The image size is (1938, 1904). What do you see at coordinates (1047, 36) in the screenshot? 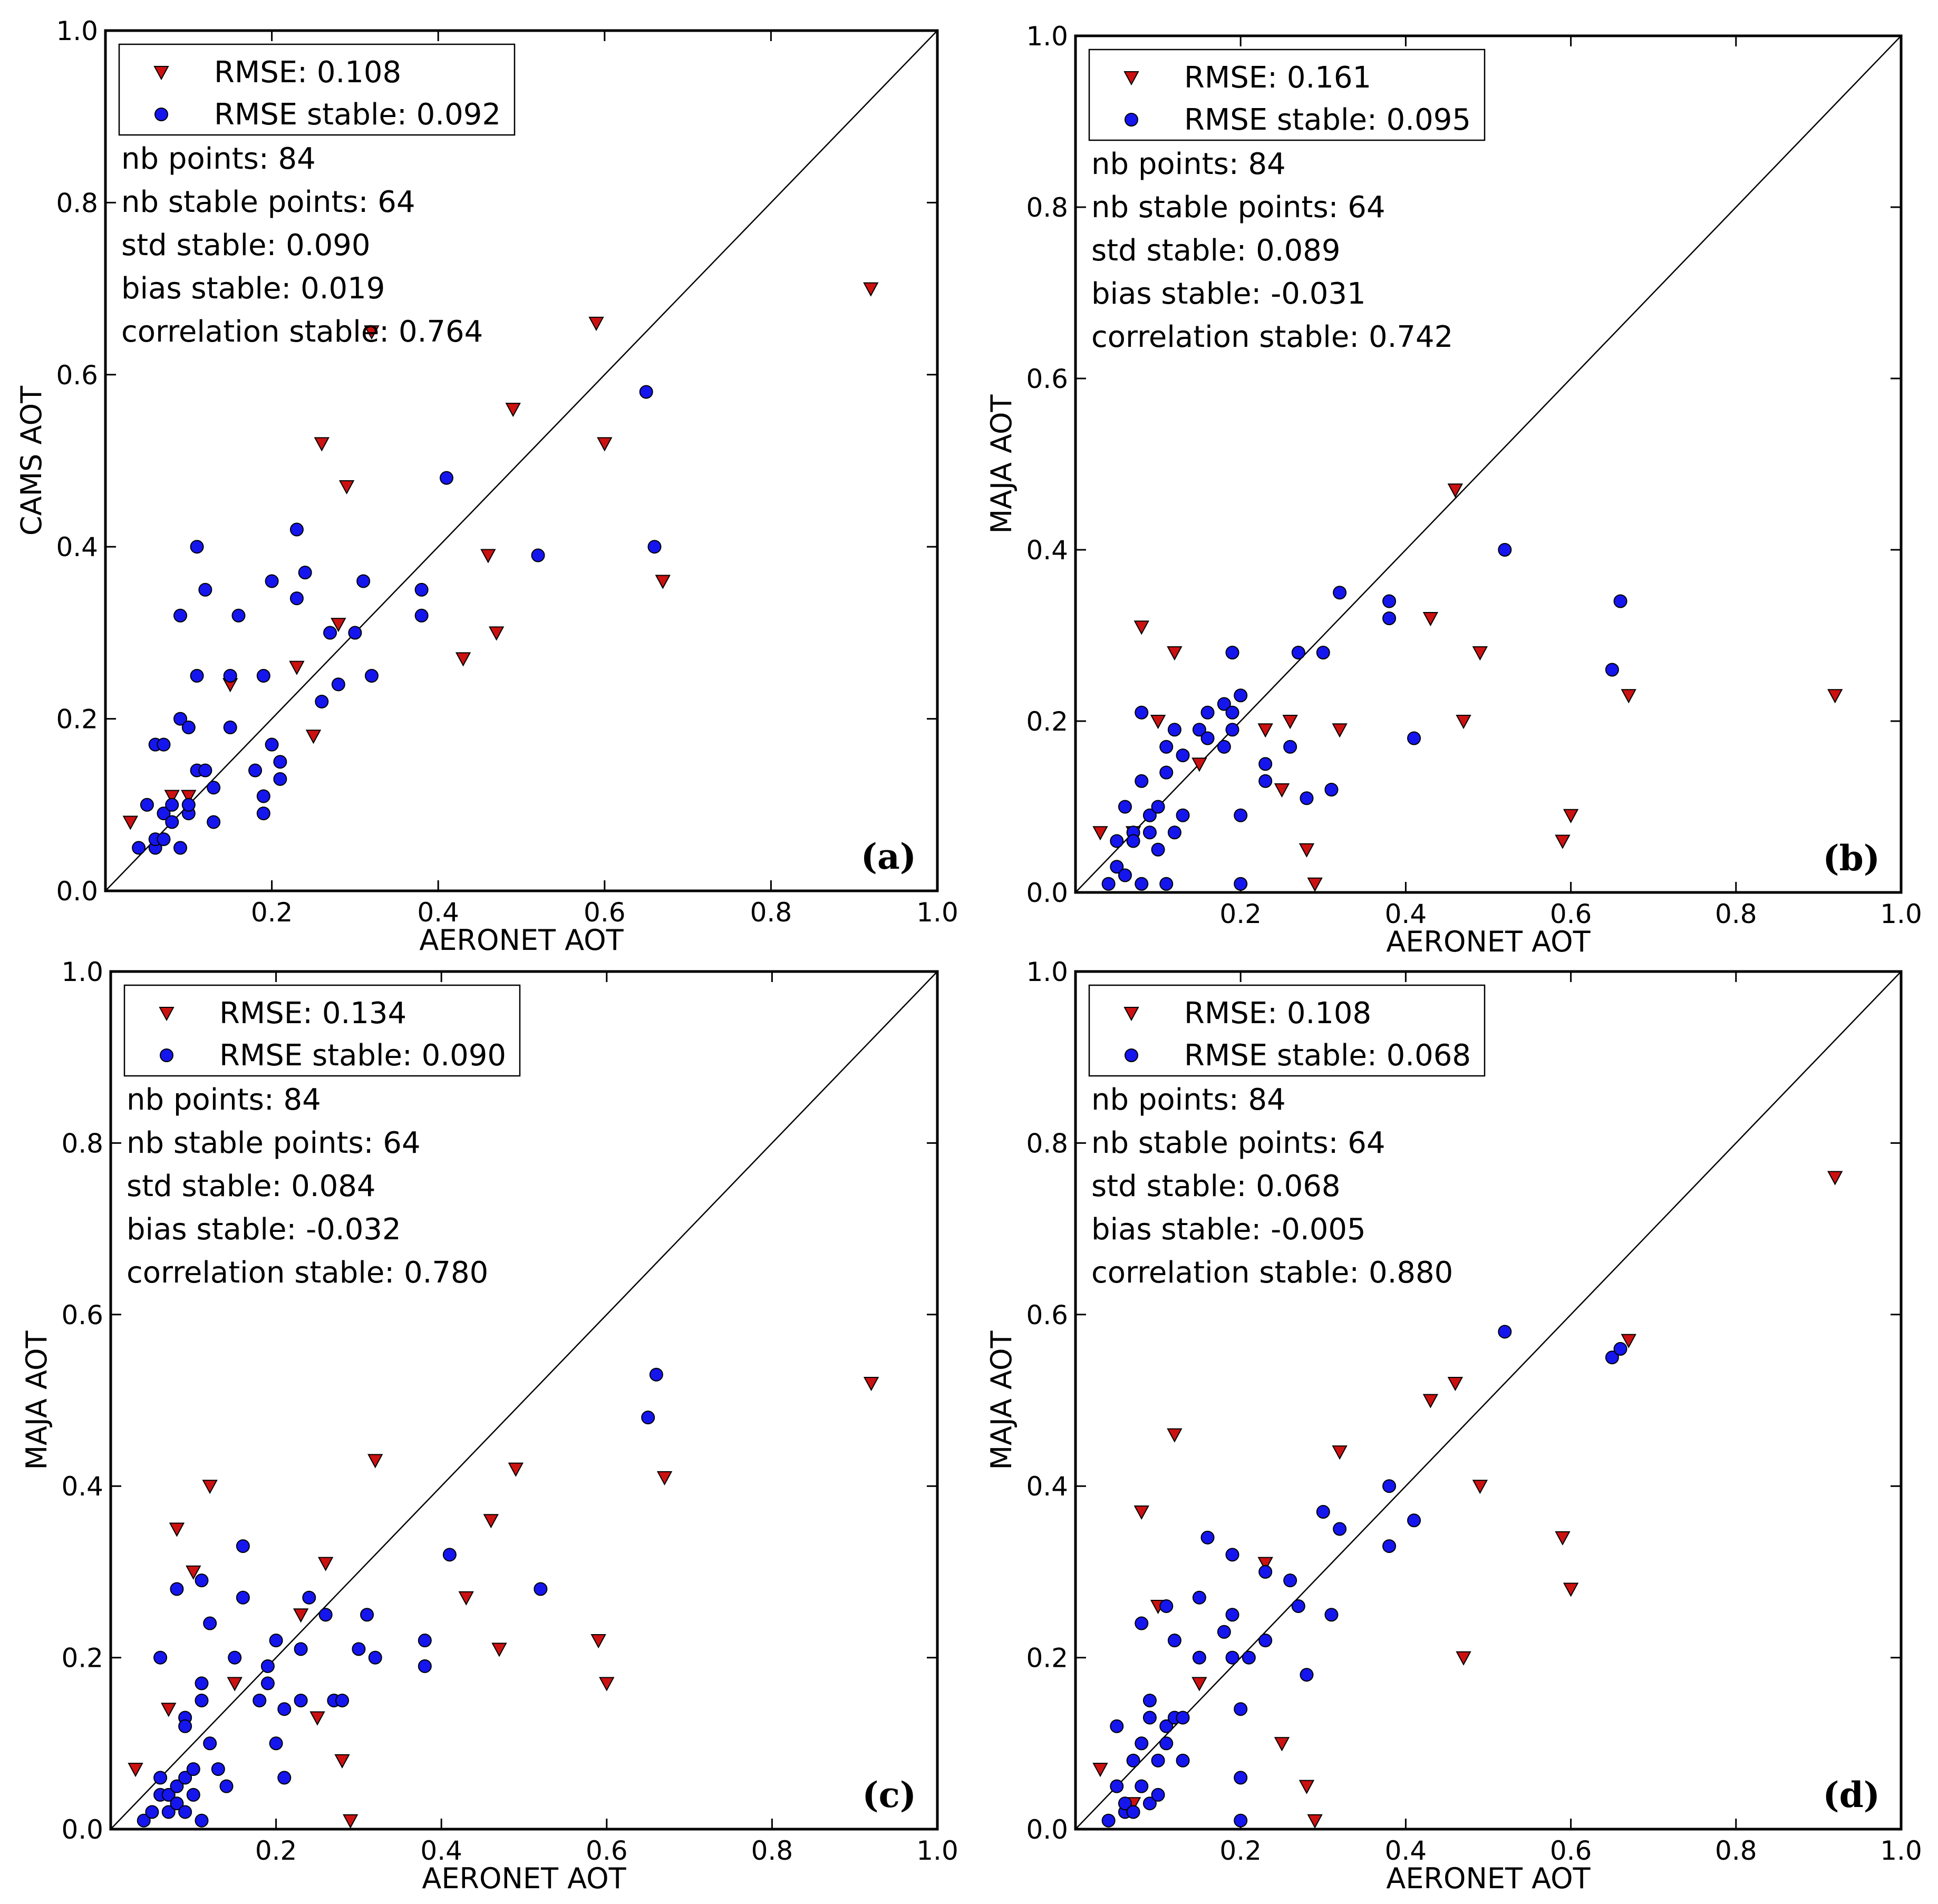
I see `y-tick-label: 1.0` at bounding box center [1047, 36].